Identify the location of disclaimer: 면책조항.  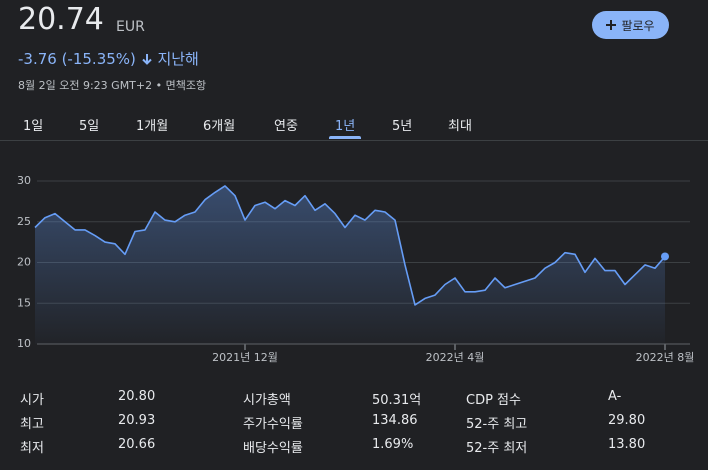
(186, 85).